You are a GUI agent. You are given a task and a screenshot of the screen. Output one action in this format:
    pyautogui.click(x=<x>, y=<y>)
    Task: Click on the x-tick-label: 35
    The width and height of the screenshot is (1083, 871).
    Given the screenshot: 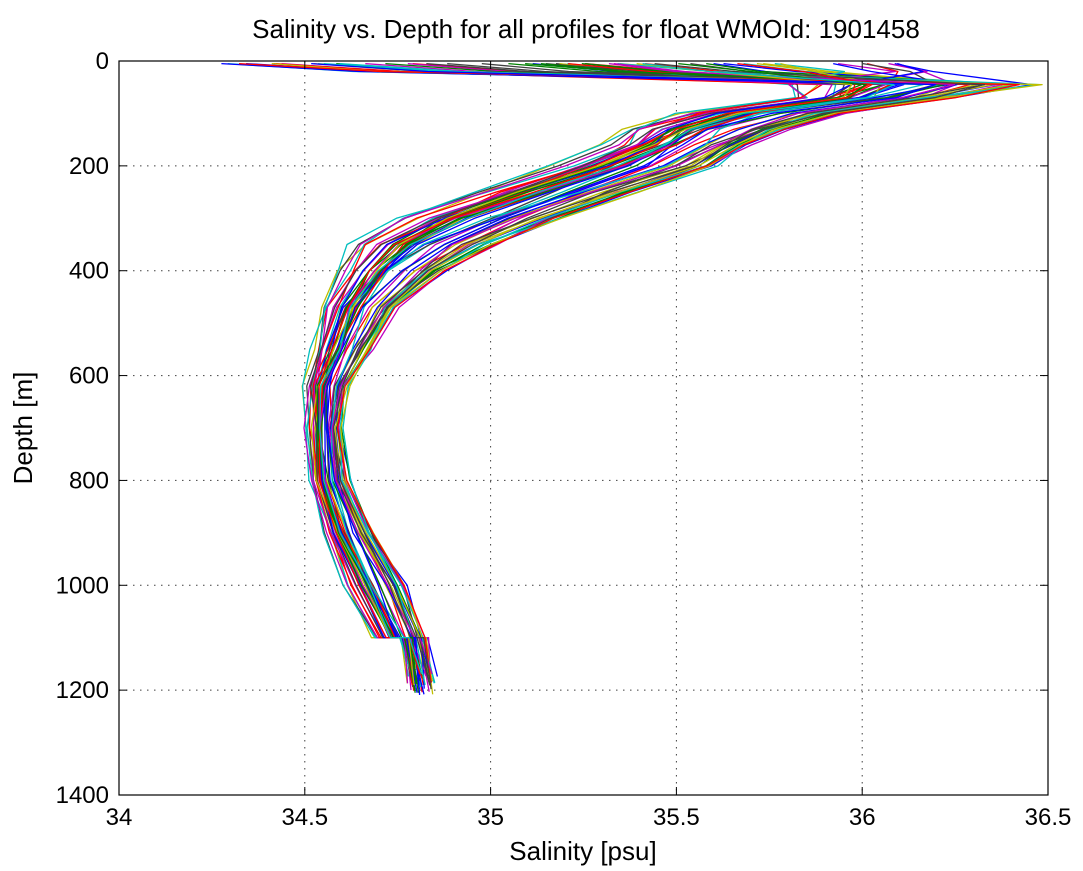 What is the action you would take?
    pyautogui.click(x=490, y=817)
    